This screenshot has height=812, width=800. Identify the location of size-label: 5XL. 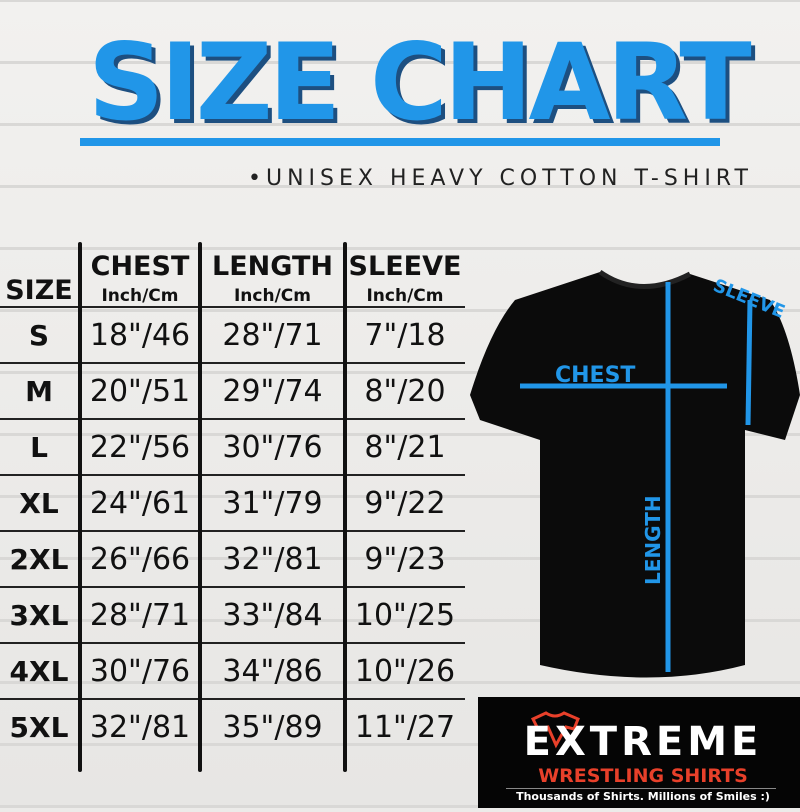
(39, 727).